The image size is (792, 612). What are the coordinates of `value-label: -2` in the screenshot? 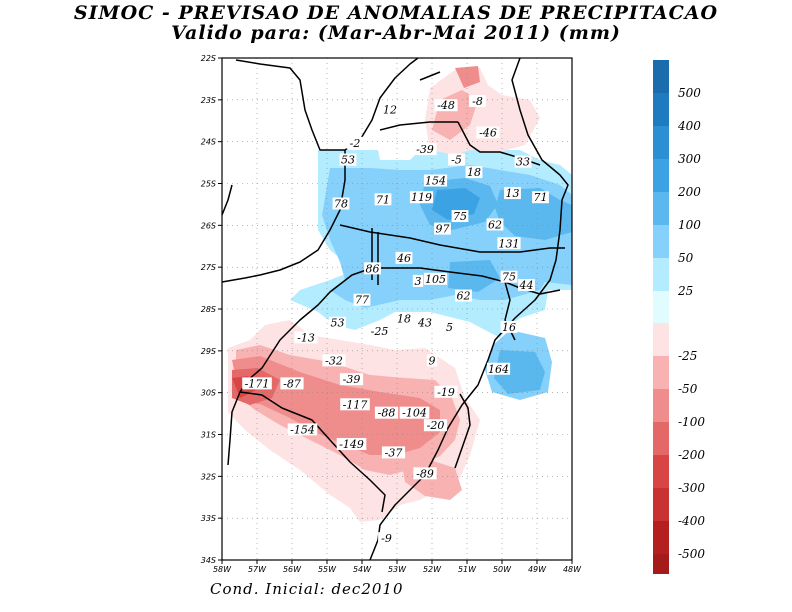 It's located at (355, 143).